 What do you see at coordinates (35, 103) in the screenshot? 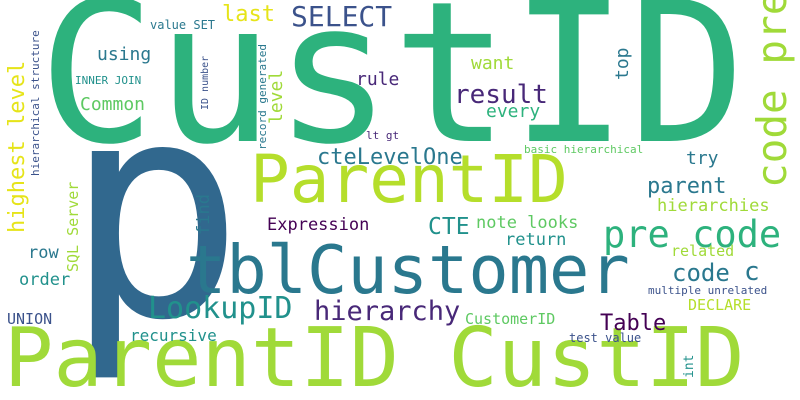
I see `word-hierarchical-structure: hierarchical structure` at bounding box center [35, 103].